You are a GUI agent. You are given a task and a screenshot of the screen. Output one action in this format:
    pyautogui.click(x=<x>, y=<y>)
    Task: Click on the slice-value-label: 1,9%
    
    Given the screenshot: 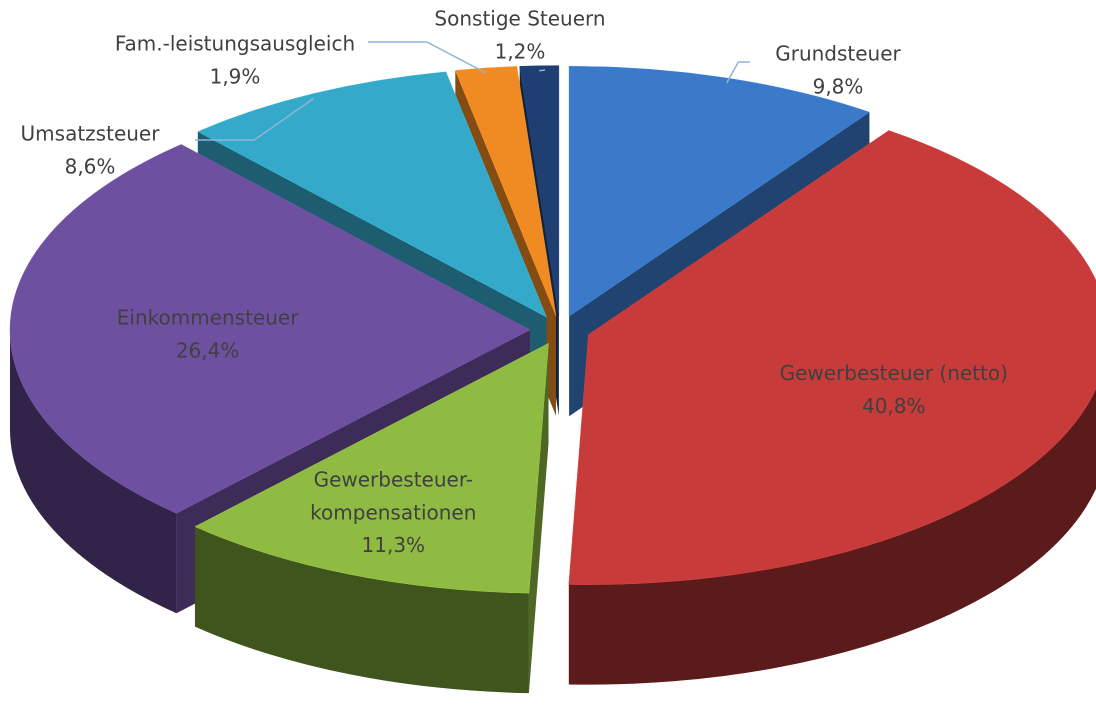 What is the action you would take?
    pyautogui.click(x=235, y=77)
    